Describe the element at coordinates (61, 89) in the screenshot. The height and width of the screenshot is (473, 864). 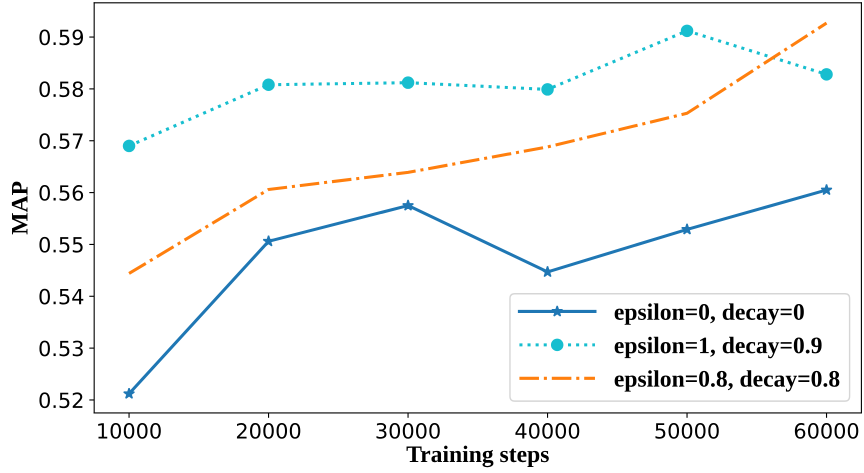
I see `y-tick-label: 0.58` at that location.